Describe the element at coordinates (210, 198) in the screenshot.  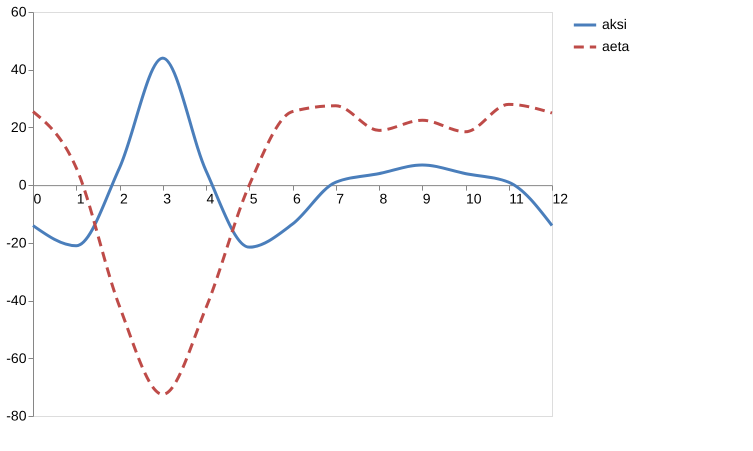
I see `x-tick-label: 4` at that location.